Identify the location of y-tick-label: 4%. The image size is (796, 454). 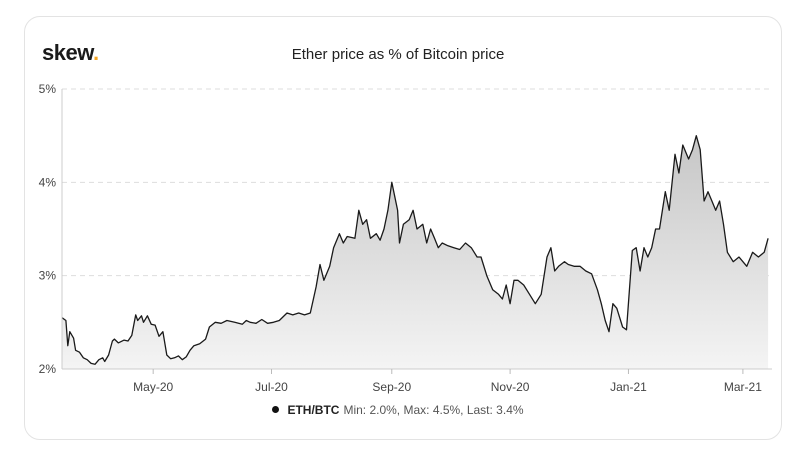
(48, 182).